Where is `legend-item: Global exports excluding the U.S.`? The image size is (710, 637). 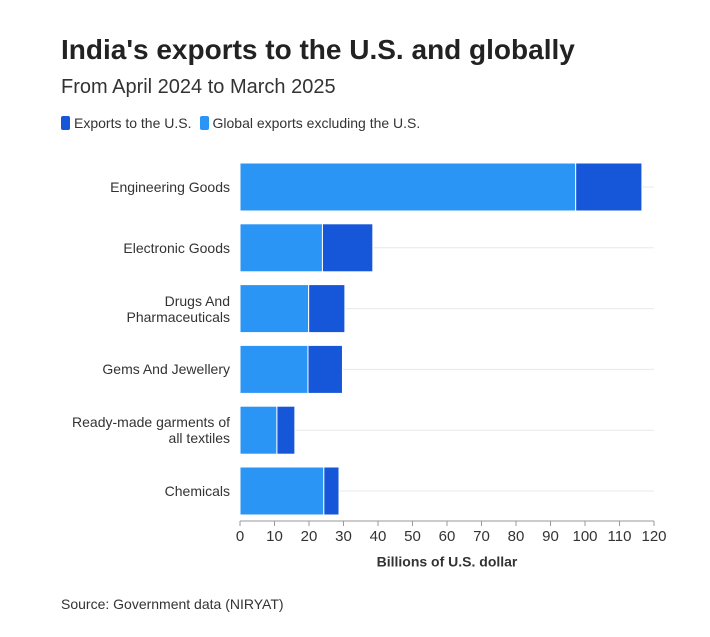 legend-item: Global exports excluding the U.S. is located at coordinates (310, 123).